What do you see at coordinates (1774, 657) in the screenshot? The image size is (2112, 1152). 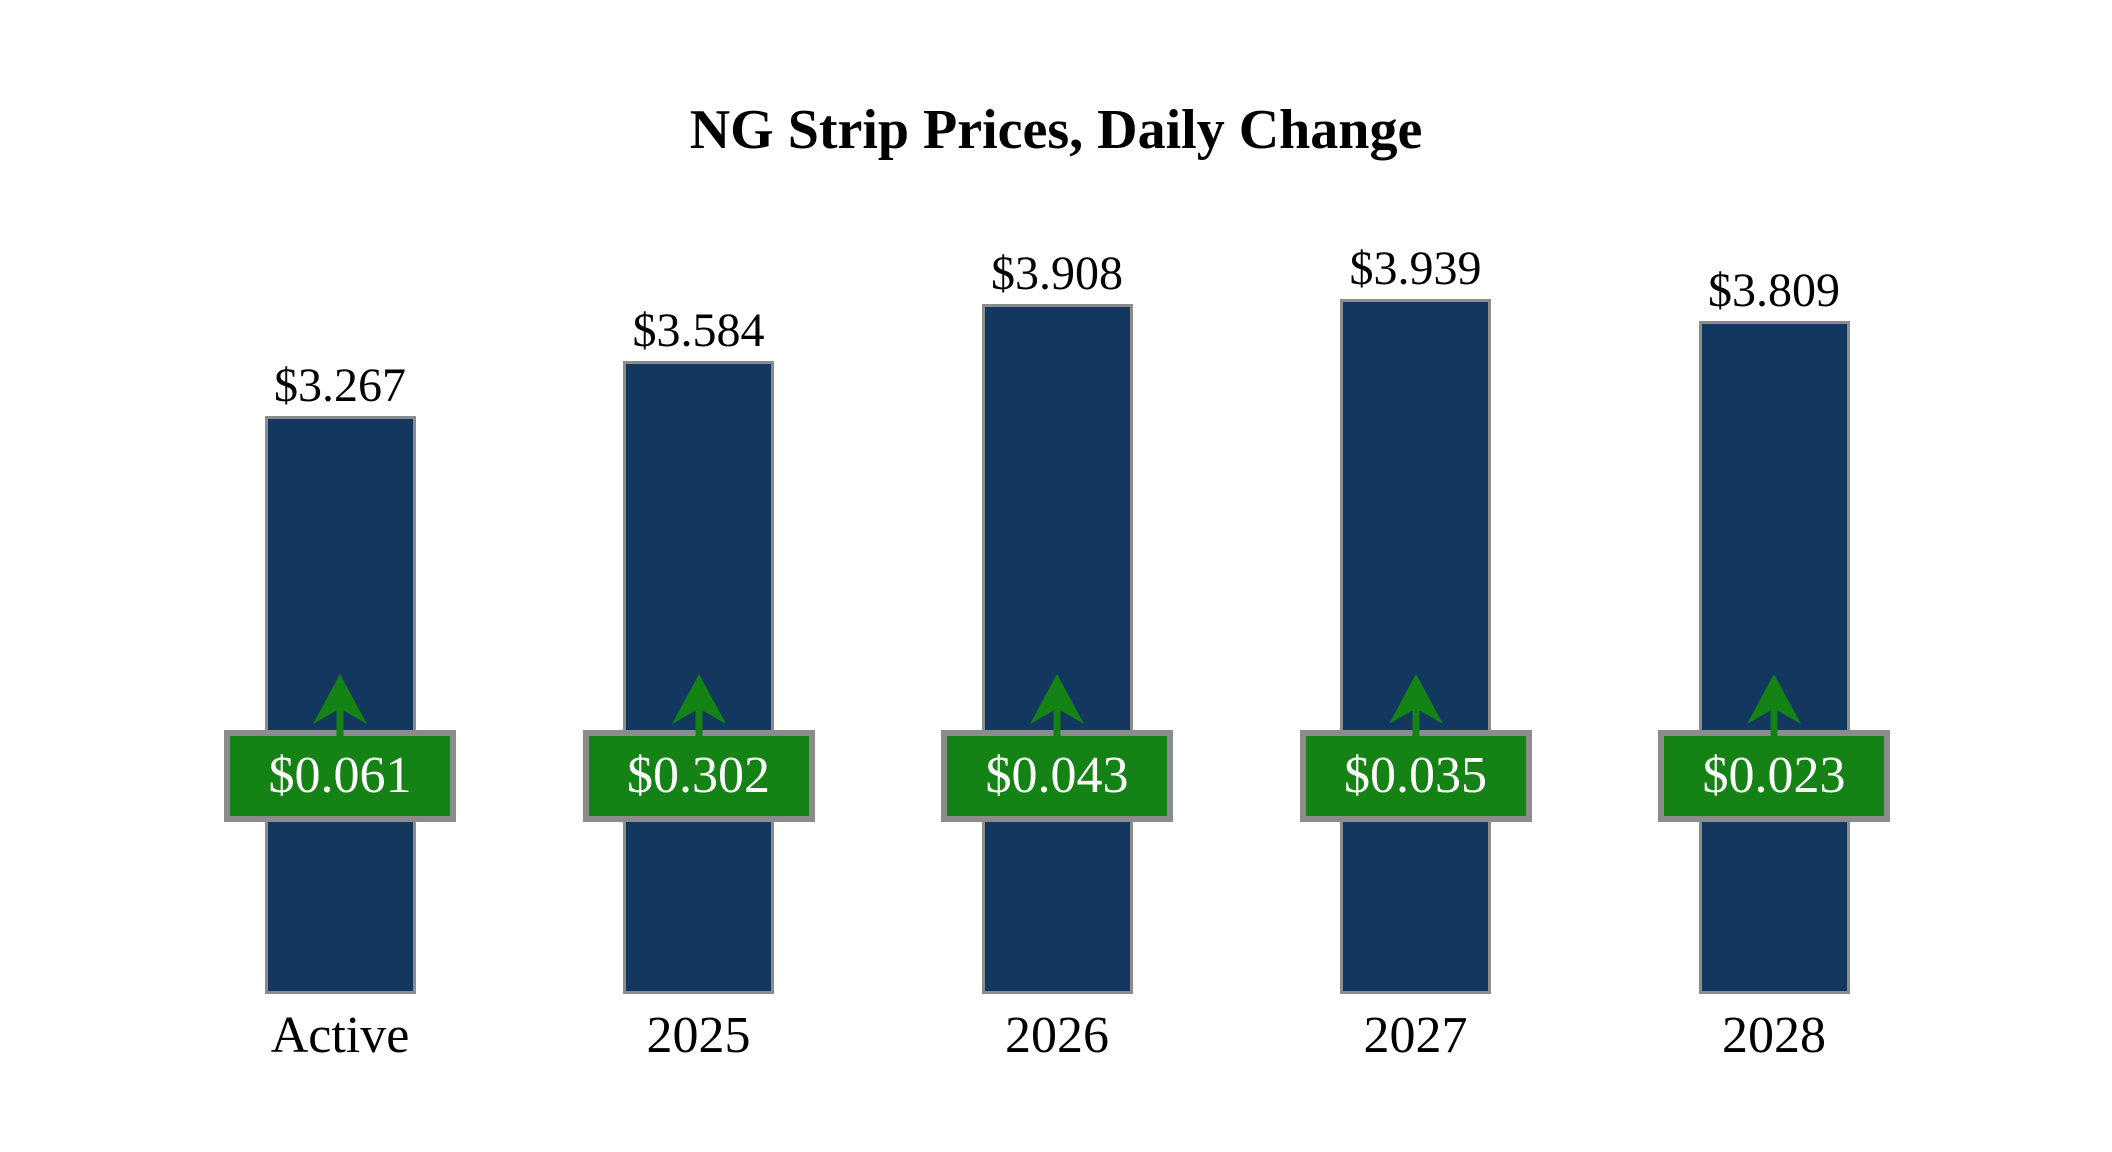 I see `bar-2028` at bounding box center [1774, 657].